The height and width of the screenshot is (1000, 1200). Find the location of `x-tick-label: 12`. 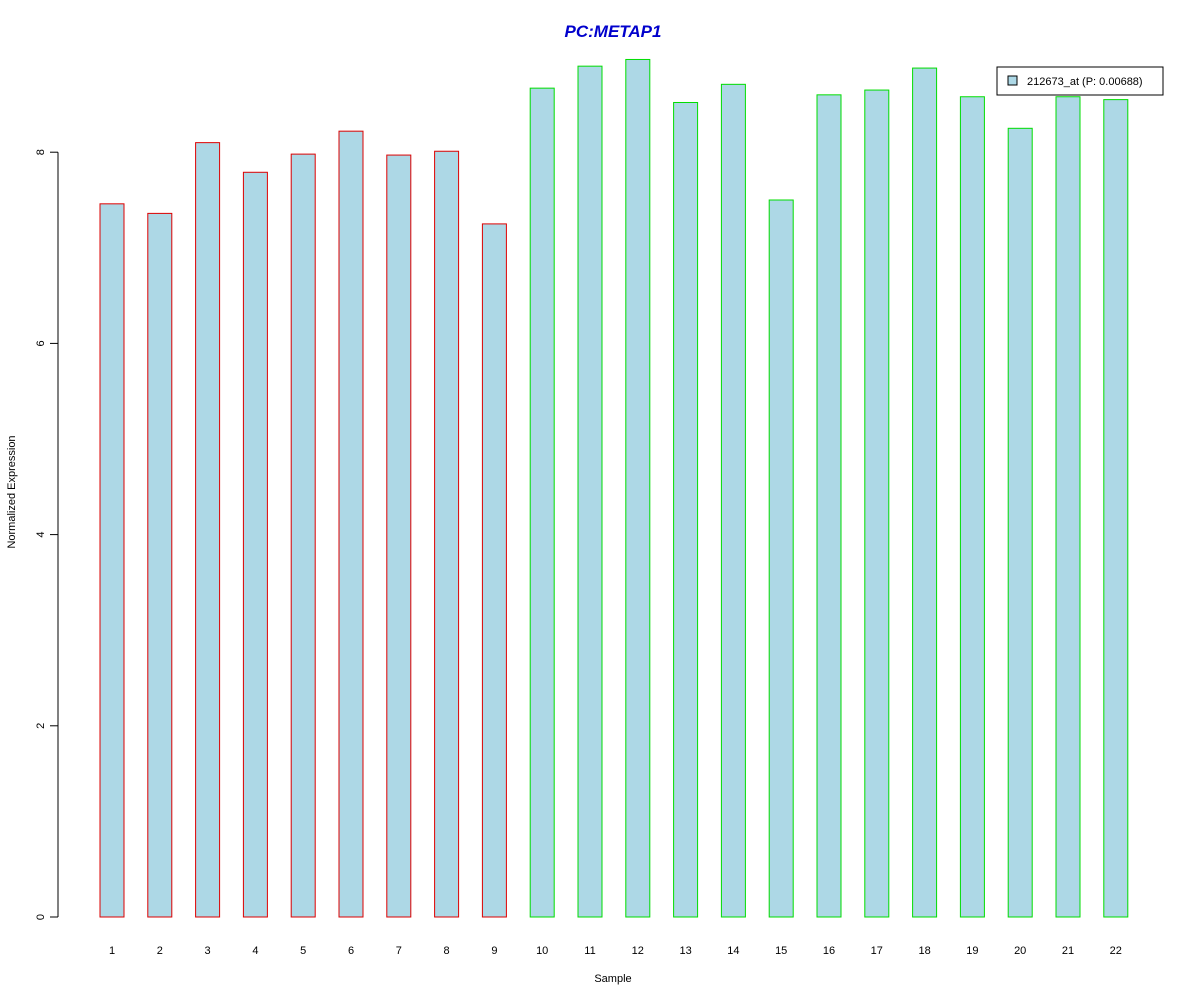

x-tick-label: 12 is located at coordinates (638, 951).